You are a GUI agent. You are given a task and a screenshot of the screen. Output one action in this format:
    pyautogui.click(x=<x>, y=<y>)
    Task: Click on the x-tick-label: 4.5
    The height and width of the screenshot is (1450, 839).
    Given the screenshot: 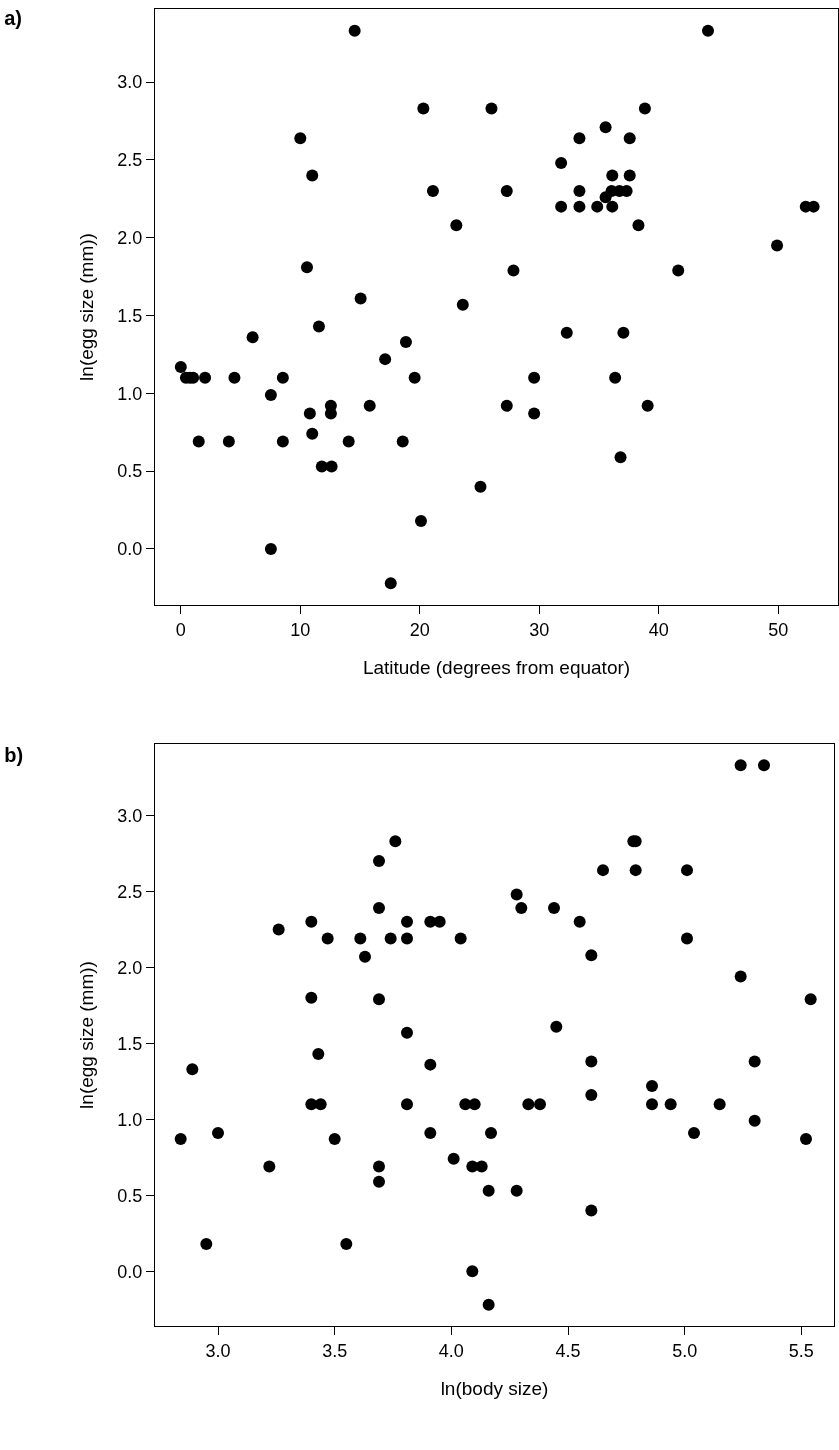 What is the action you would take?
    pyautogui.click(x=568, y=1350)
    